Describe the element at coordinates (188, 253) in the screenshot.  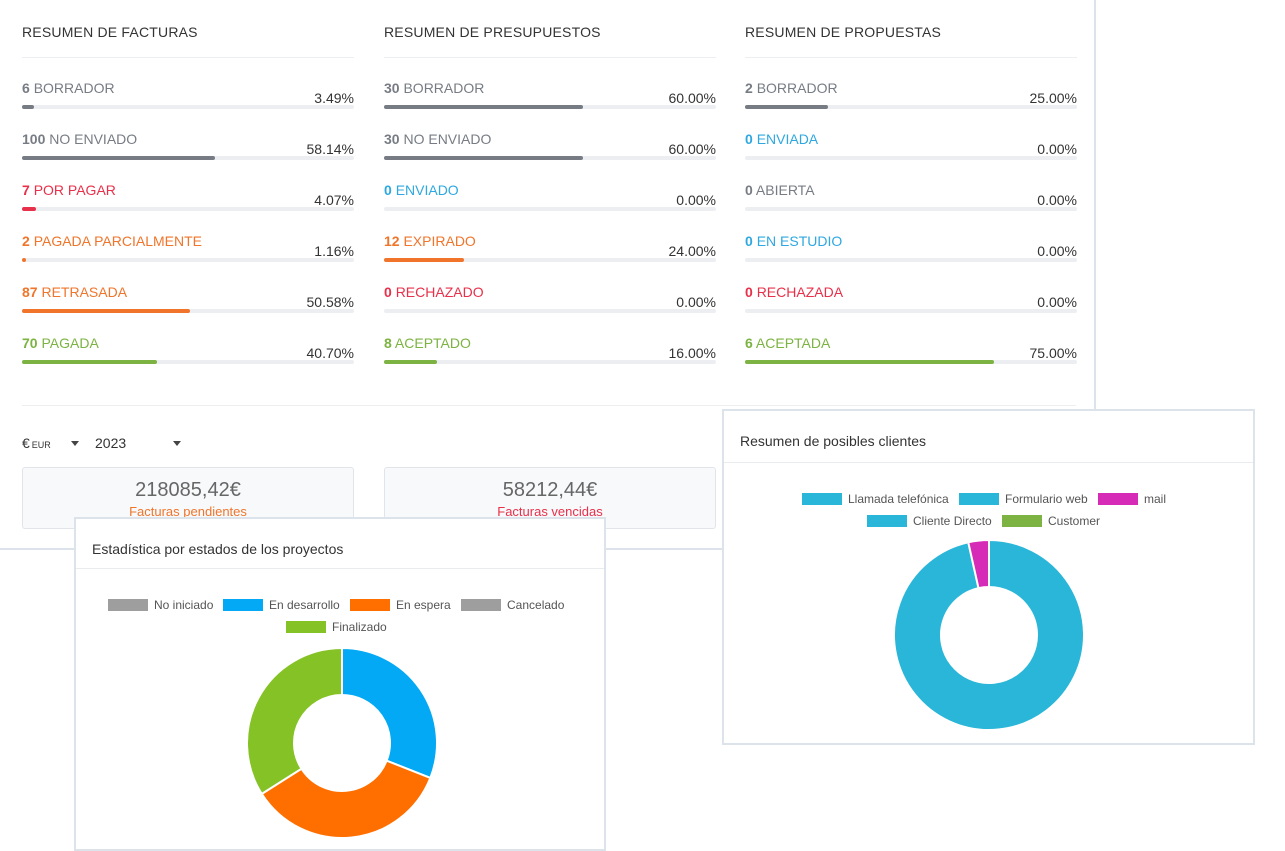
I see `status-row: 2 PAGADA PARCIALMENTE 1.16%` at that location.